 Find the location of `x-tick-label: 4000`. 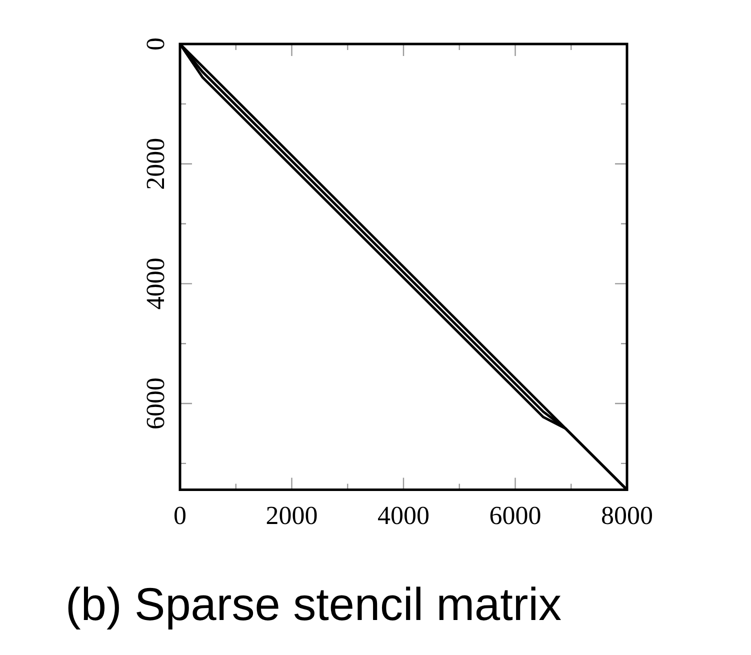

x-tick-label: 4000 is located at coordinates (404, 515).